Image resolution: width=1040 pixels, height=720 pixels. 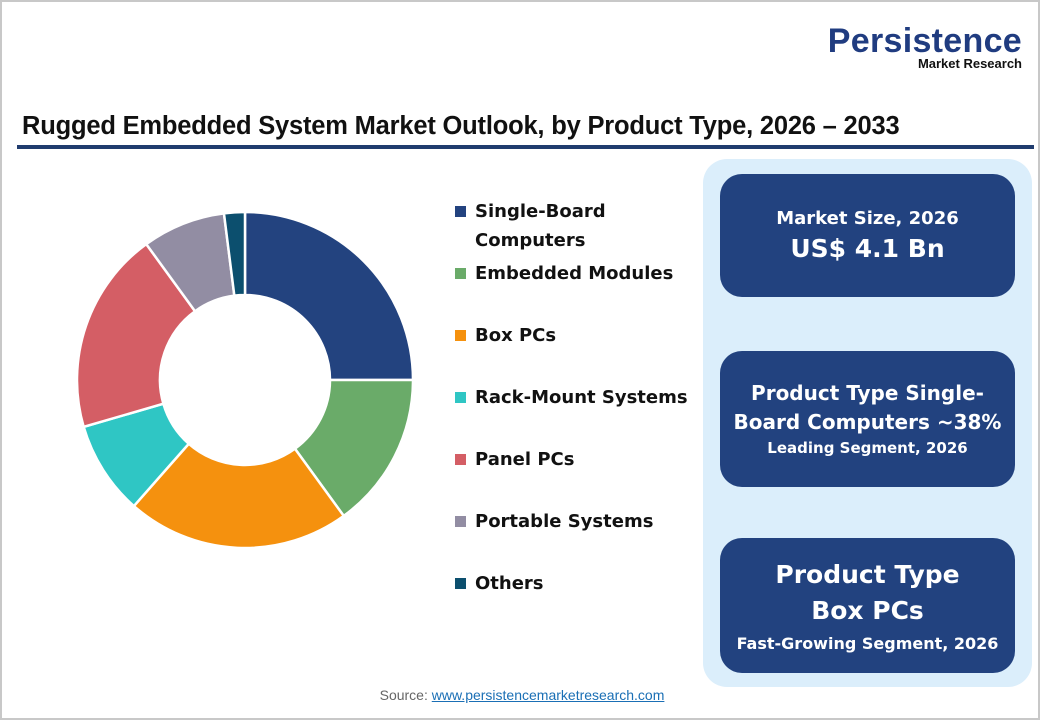 What do you see at coordinates (867, 448) in the screenshot?
I see `leading-segment-caption: Leading Segment, 2026` at bounding box center [867, 448].